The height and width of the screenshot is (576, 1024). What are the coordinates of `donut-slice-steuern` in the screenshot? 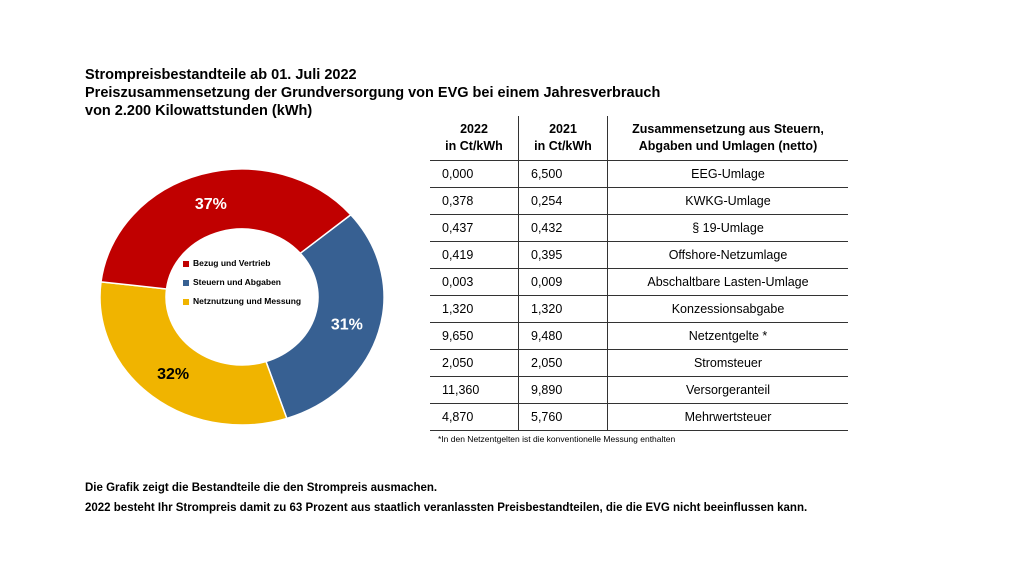 It's located at (325, 316).